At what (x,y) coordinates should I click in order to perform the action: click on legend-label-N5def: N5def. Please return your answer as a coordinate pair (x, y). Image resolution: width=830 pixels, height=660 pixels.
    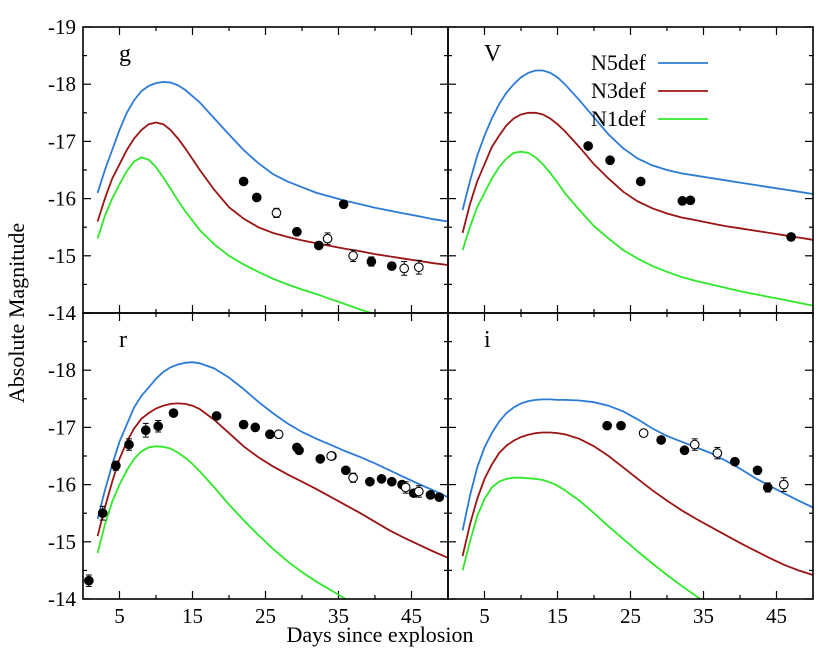
    Looking at the image, I should click on (619, 62).